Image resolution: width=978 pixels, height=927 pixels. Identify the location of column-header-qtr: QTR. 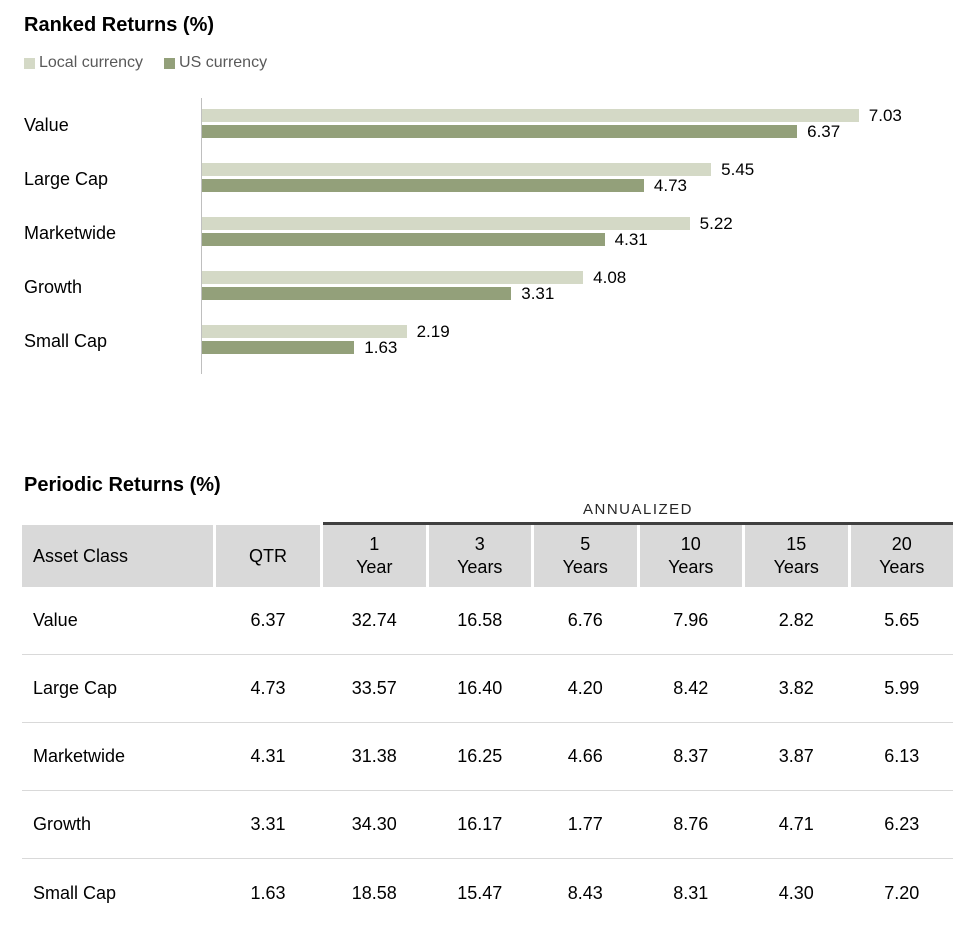
(268, 556).